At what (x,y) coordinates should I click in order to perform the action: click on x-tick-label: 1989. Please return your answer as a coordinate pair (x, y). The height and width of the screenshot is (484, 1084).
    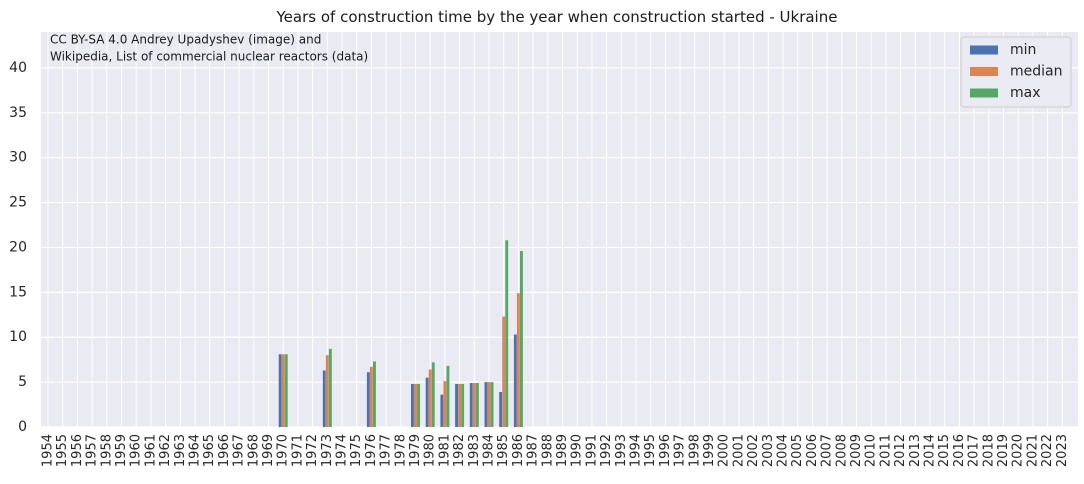
    Looking at the image, I should click on (562, 450).